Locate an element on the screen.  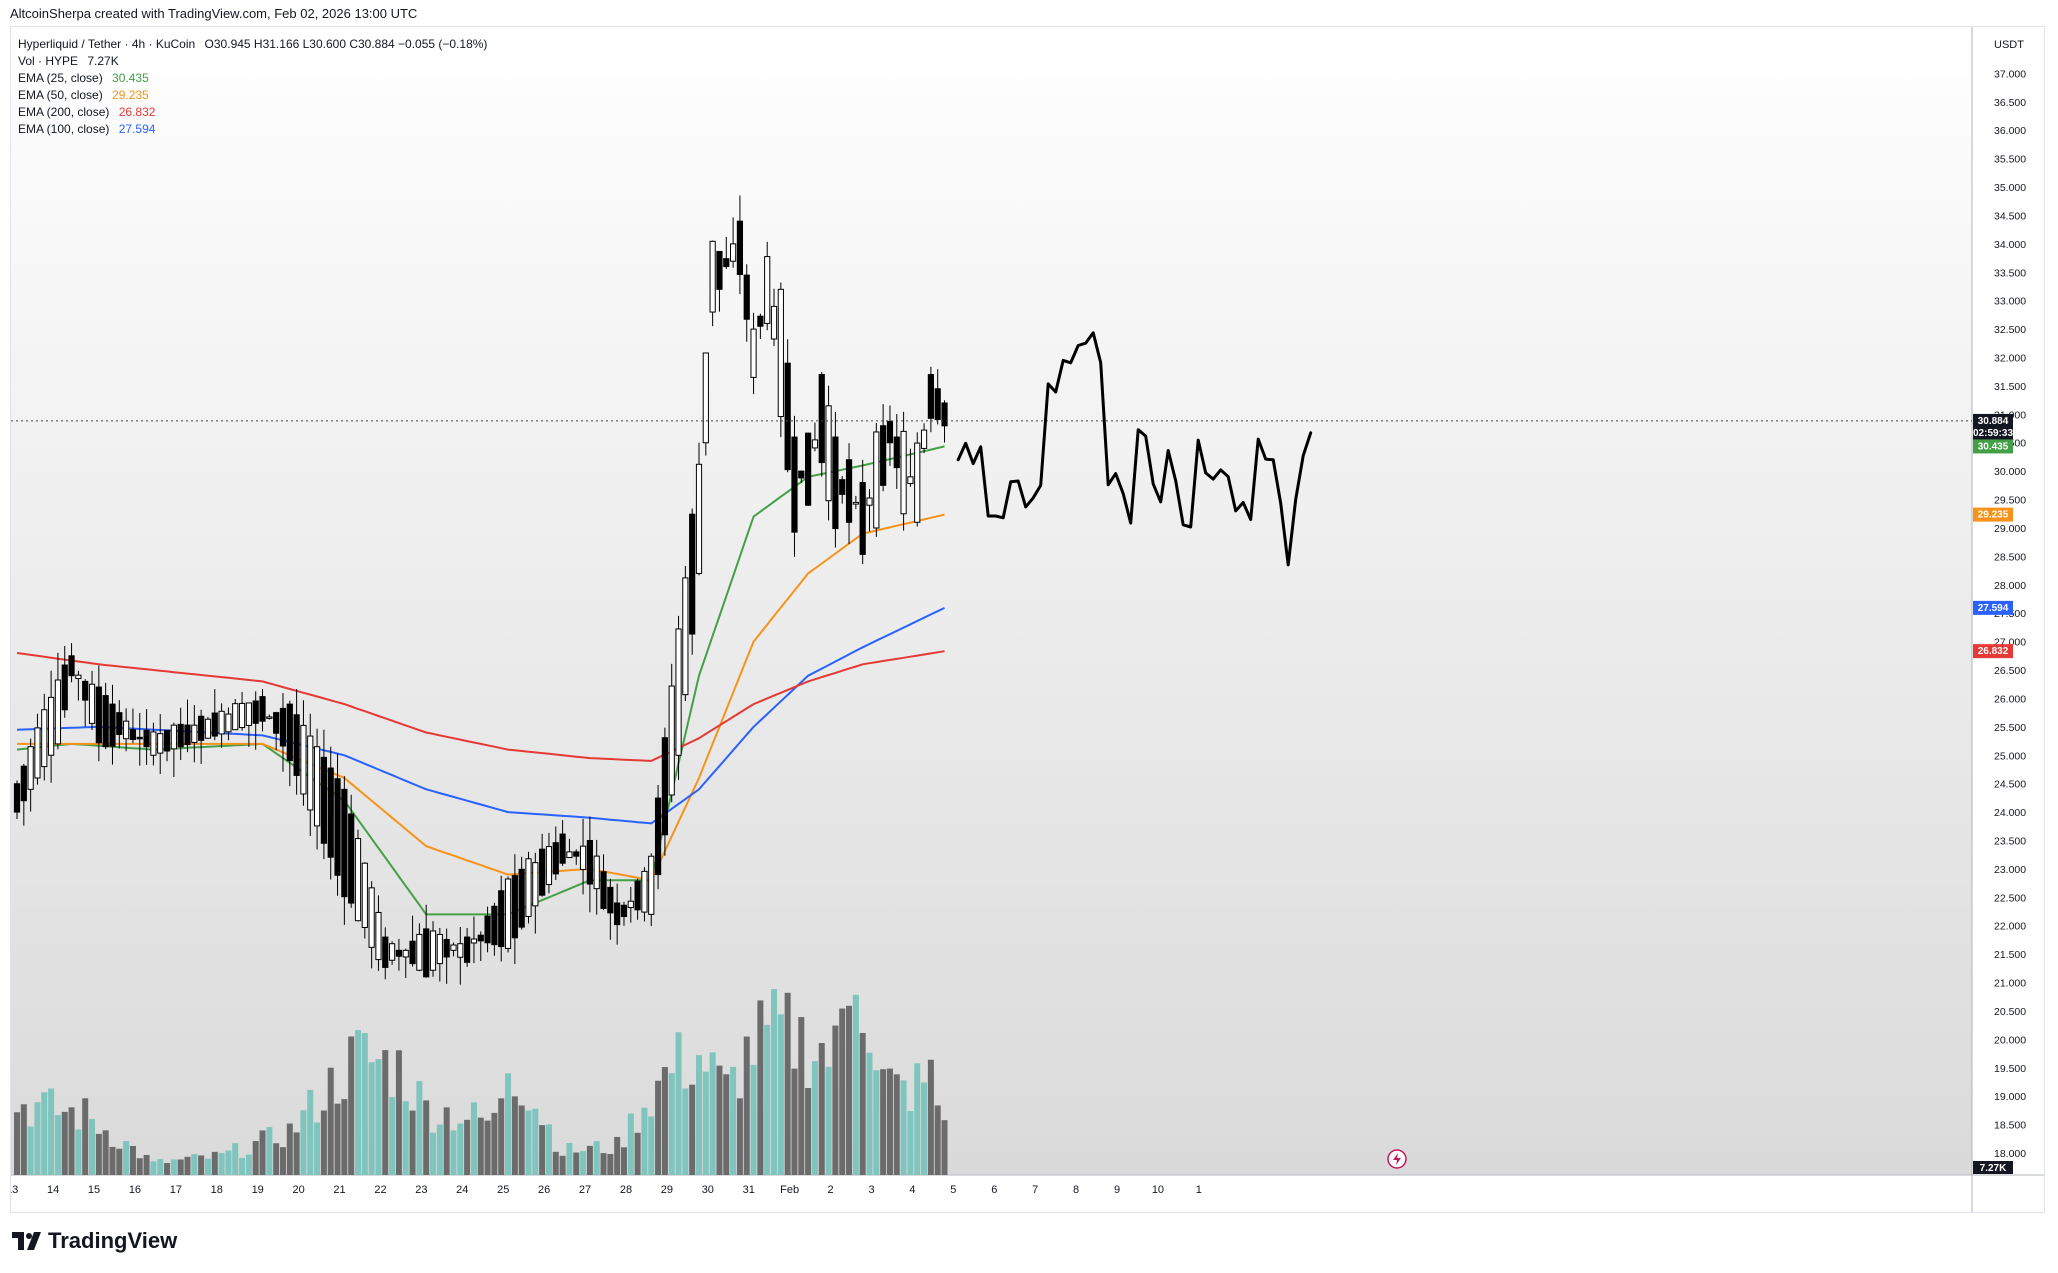
y-tick-label: 33.000 is located at coordinates (2010, 302).